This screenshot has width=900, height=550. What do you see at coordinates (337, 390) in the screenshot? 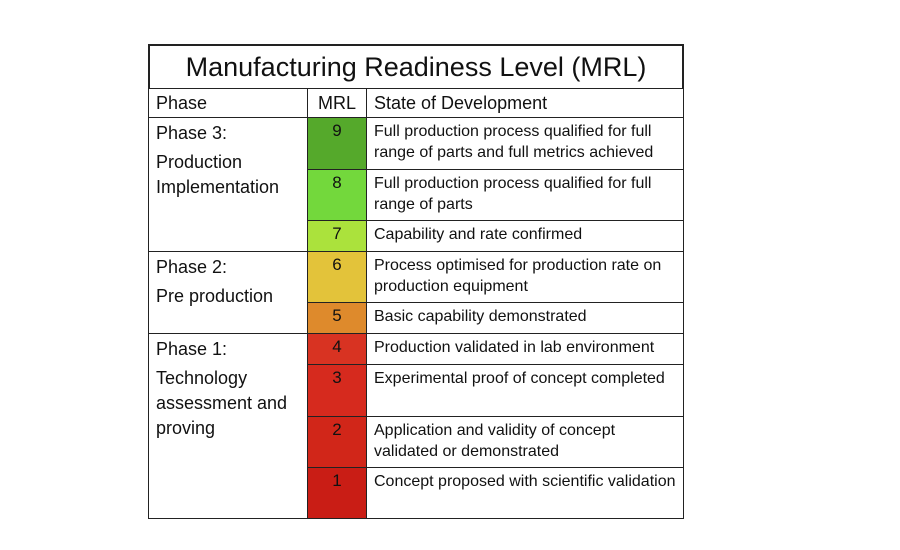
I see `mrl-level: 3` at bounding box center [337, 390].